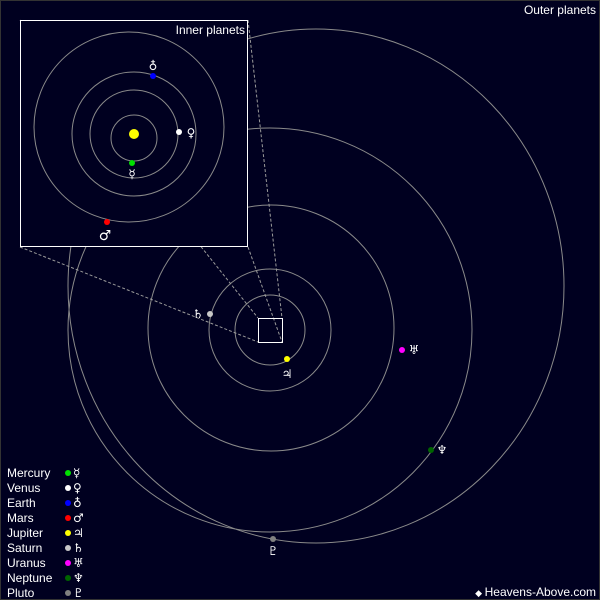  What do you see at coordinates (77, 503) in the screenshot?
I see `legend-symbol: ♁` at bounding box center [77, 503].